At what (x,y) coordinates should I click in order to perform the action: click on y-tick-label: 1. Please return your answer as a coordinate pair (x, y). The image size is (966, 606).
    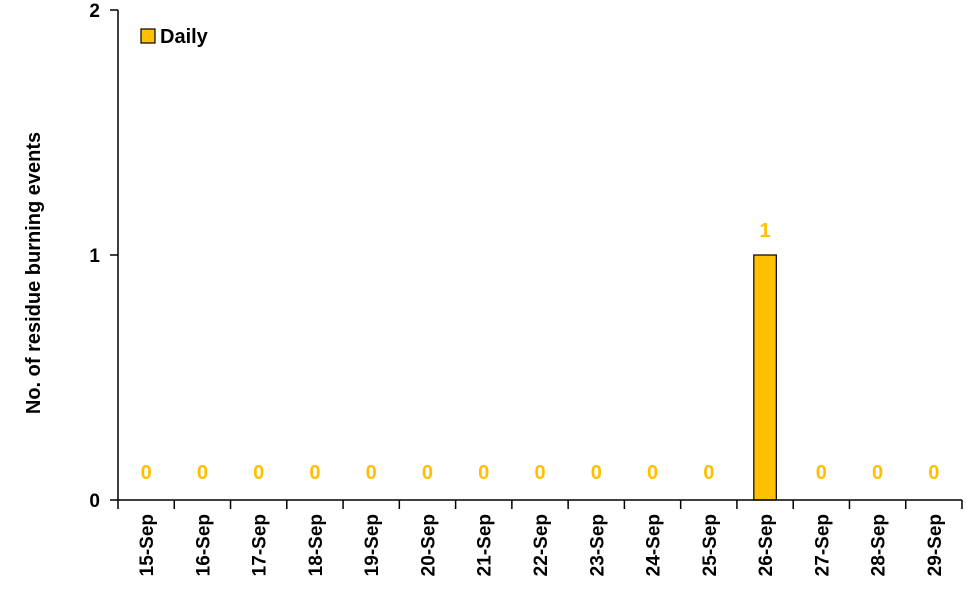
    Looking at the image, I should click on (94, 256).